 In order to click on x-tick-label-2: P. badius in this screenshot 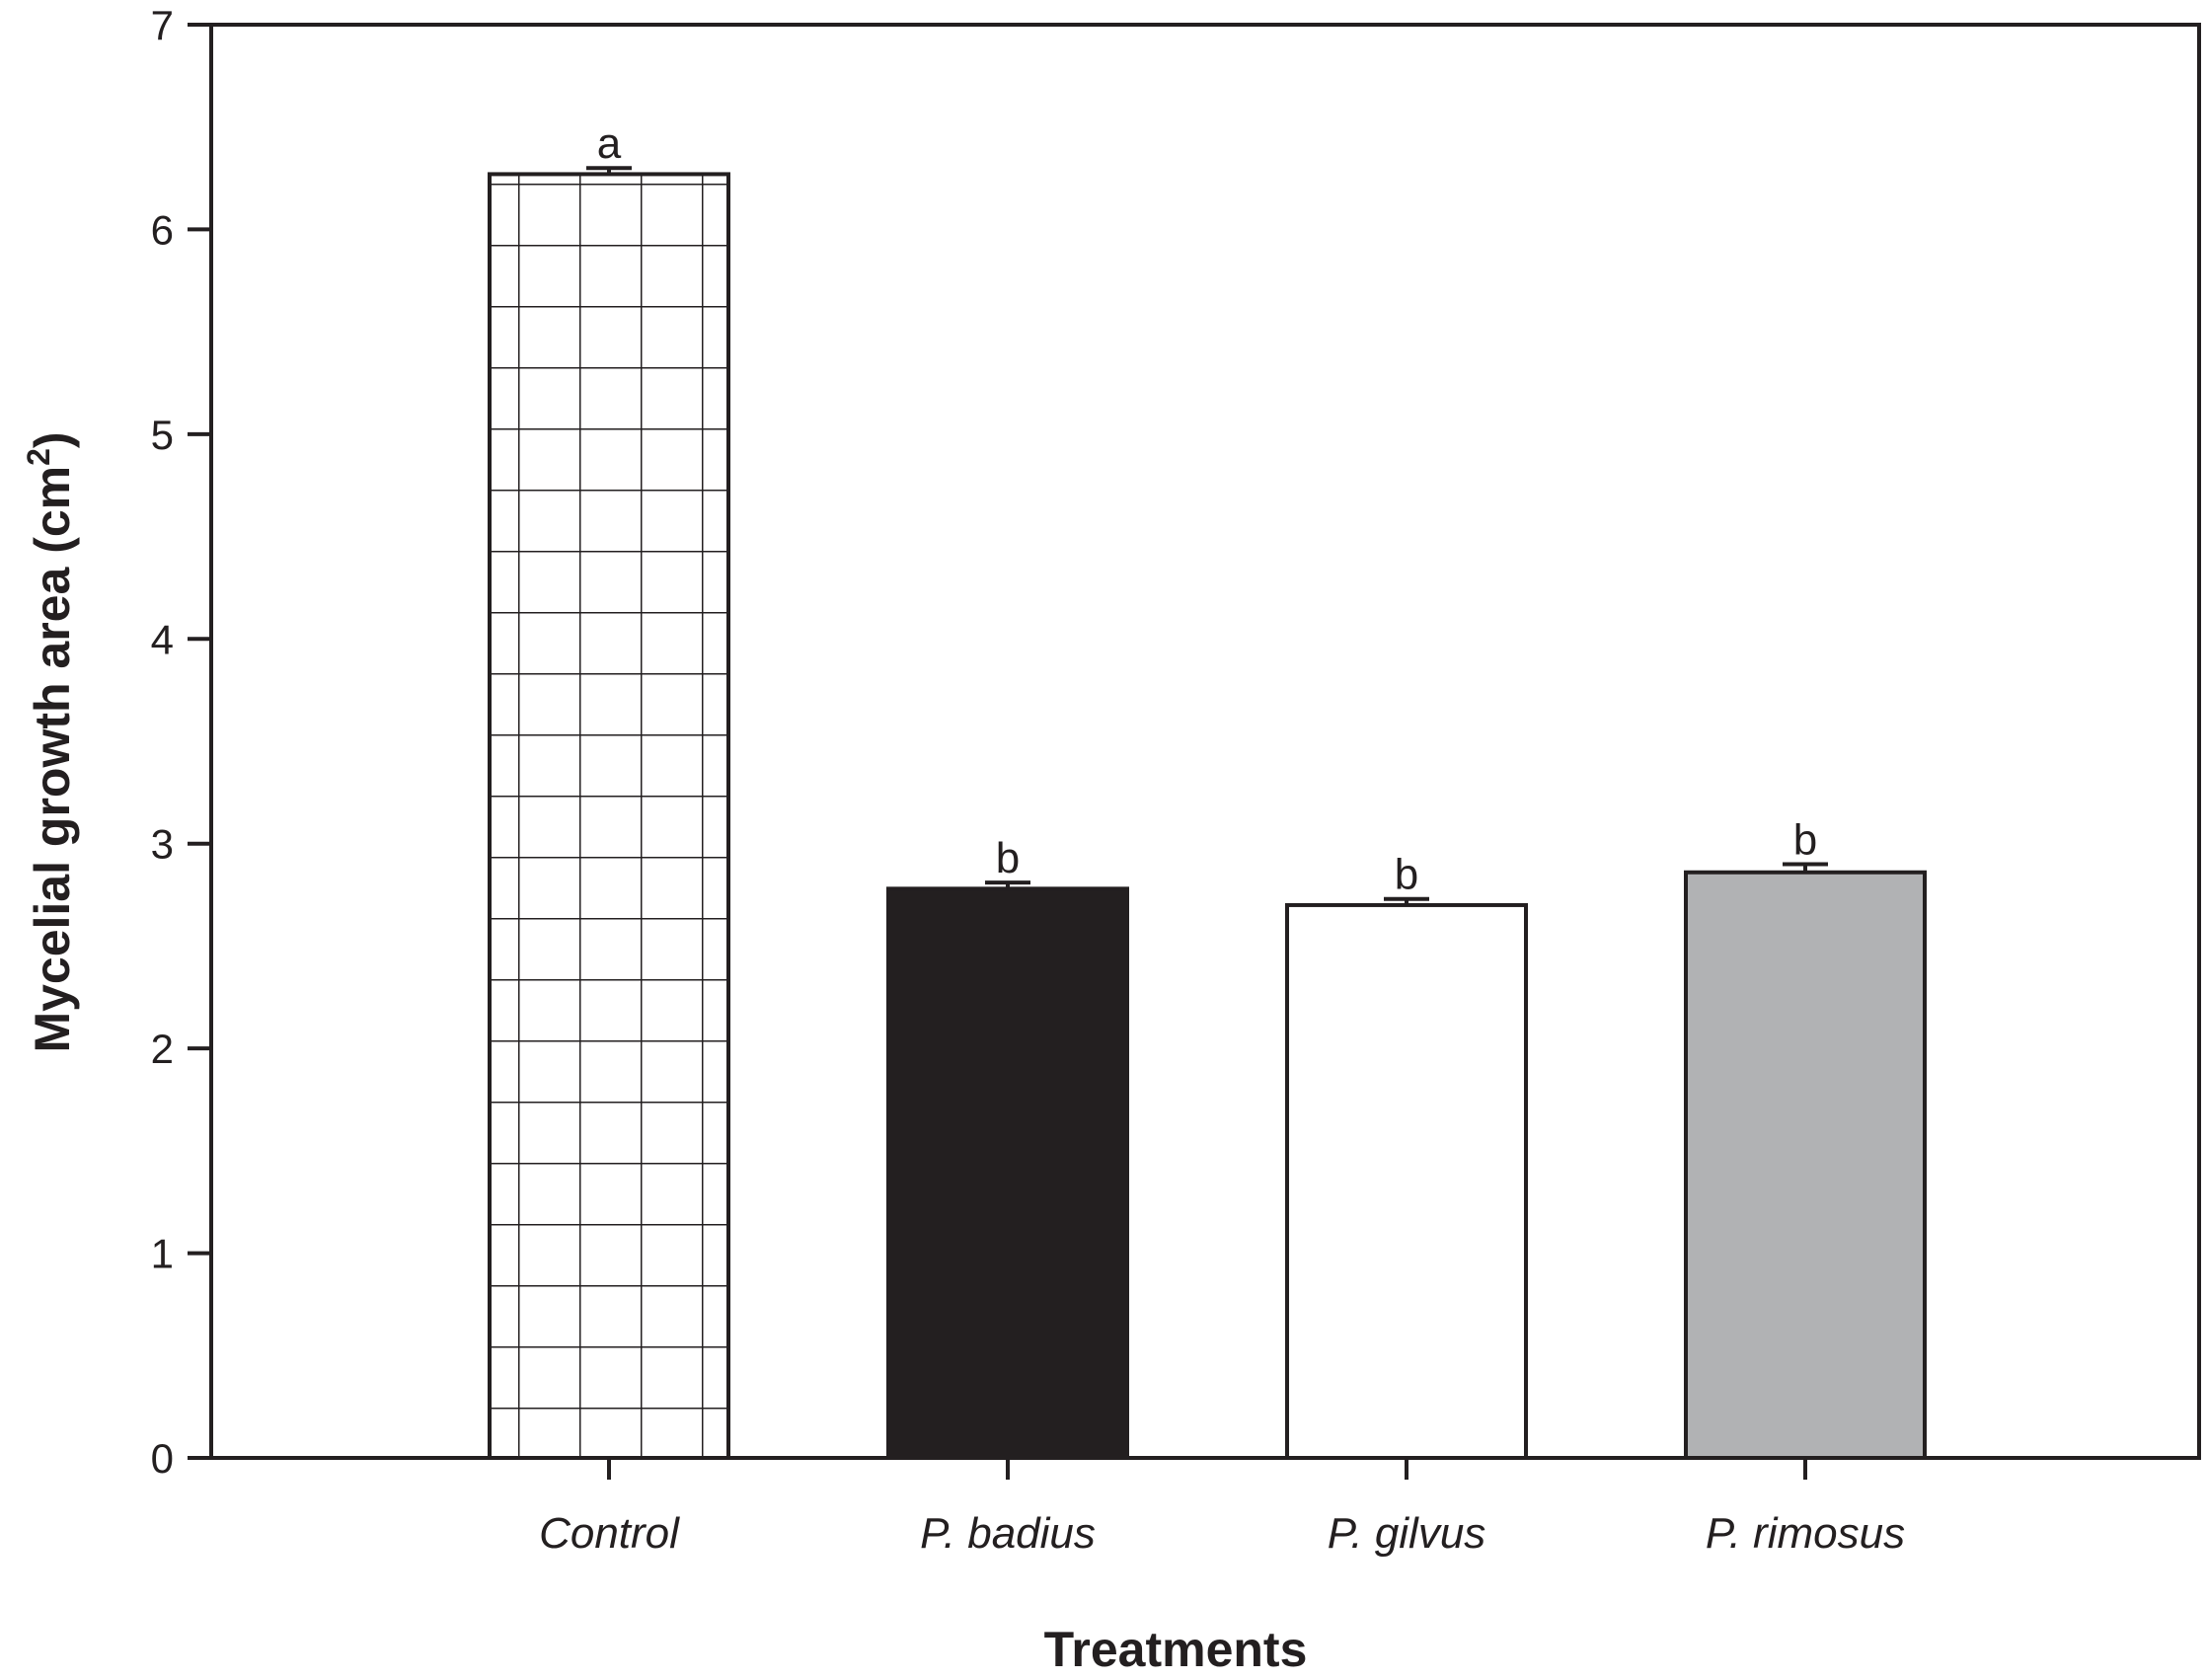, I will do `click(1008, 1533)`.